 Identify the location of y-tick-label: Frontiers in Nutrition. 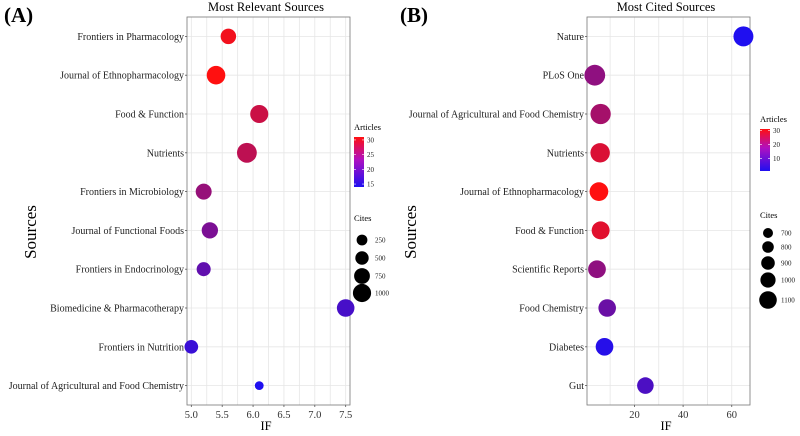
(141, 347).